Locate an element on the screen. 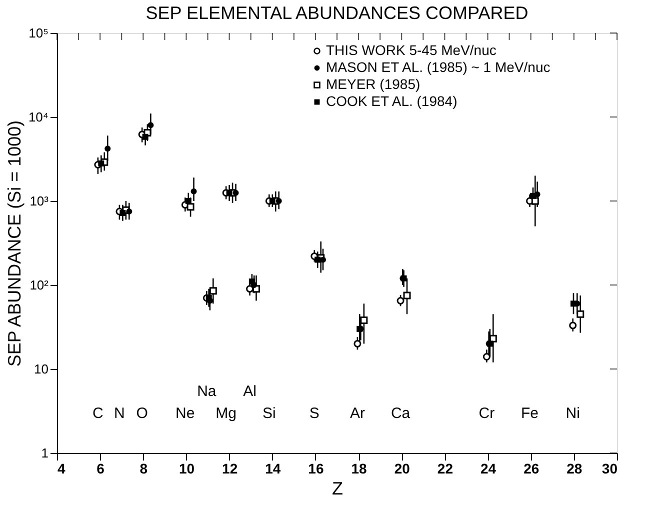  y-tick-label: 1 is located at coordinates (44, 453).